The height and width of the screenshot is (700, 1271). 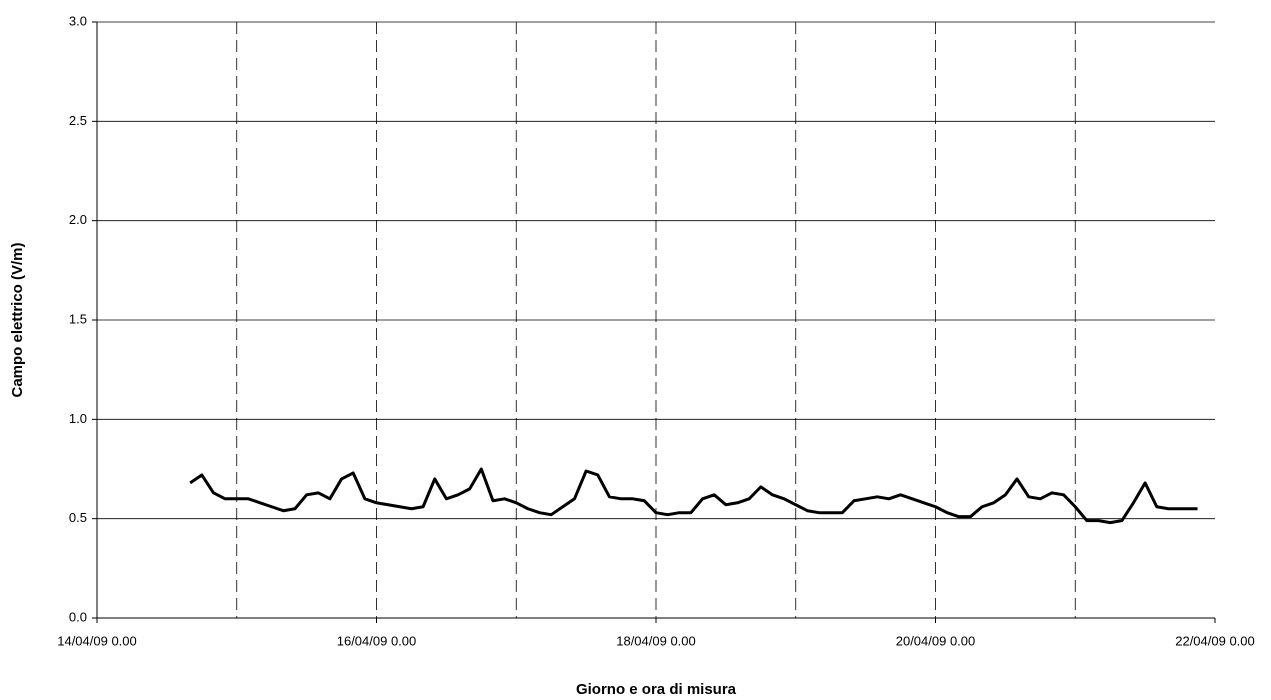 I want to click on y-tick-label: 3.0, so click(x=78, y=20).